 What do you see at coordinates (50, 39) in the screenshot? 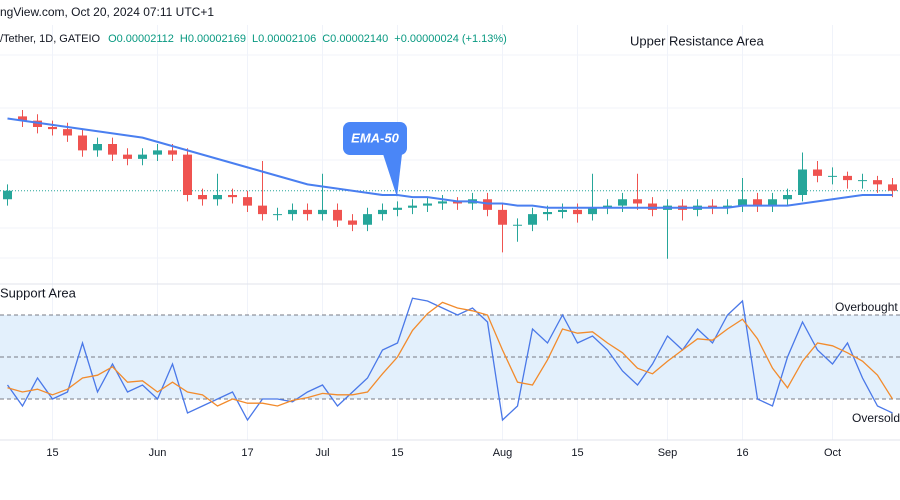
I see `symbol: /Tether, 1D, GATEIO` at bounding box center [50, 39].